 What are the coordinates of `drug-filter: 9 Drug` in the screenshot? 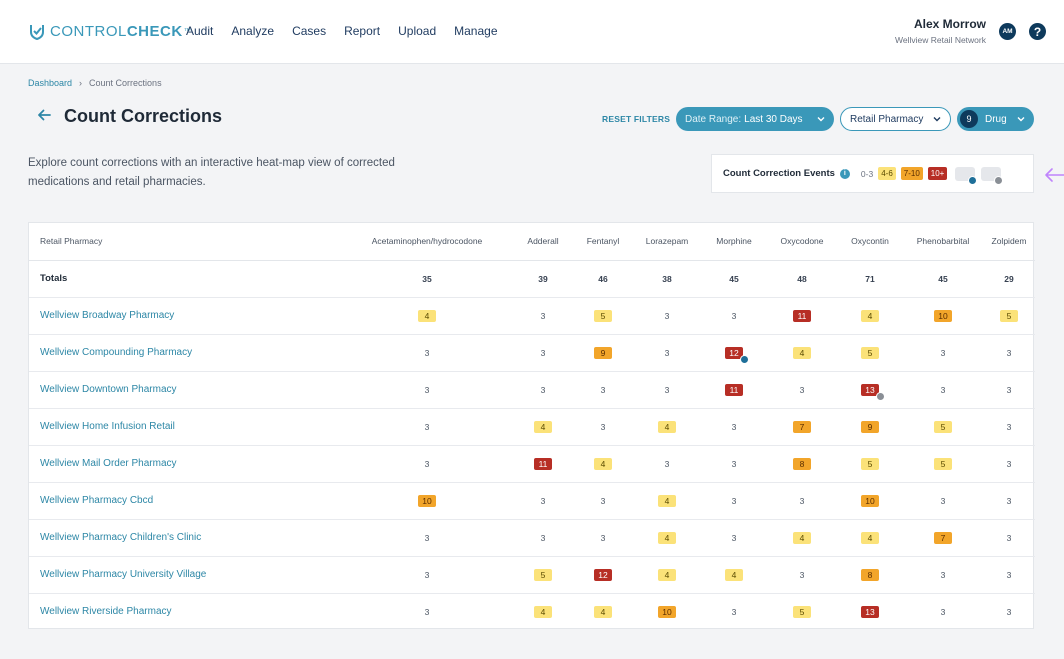 It's located at (995, 119).